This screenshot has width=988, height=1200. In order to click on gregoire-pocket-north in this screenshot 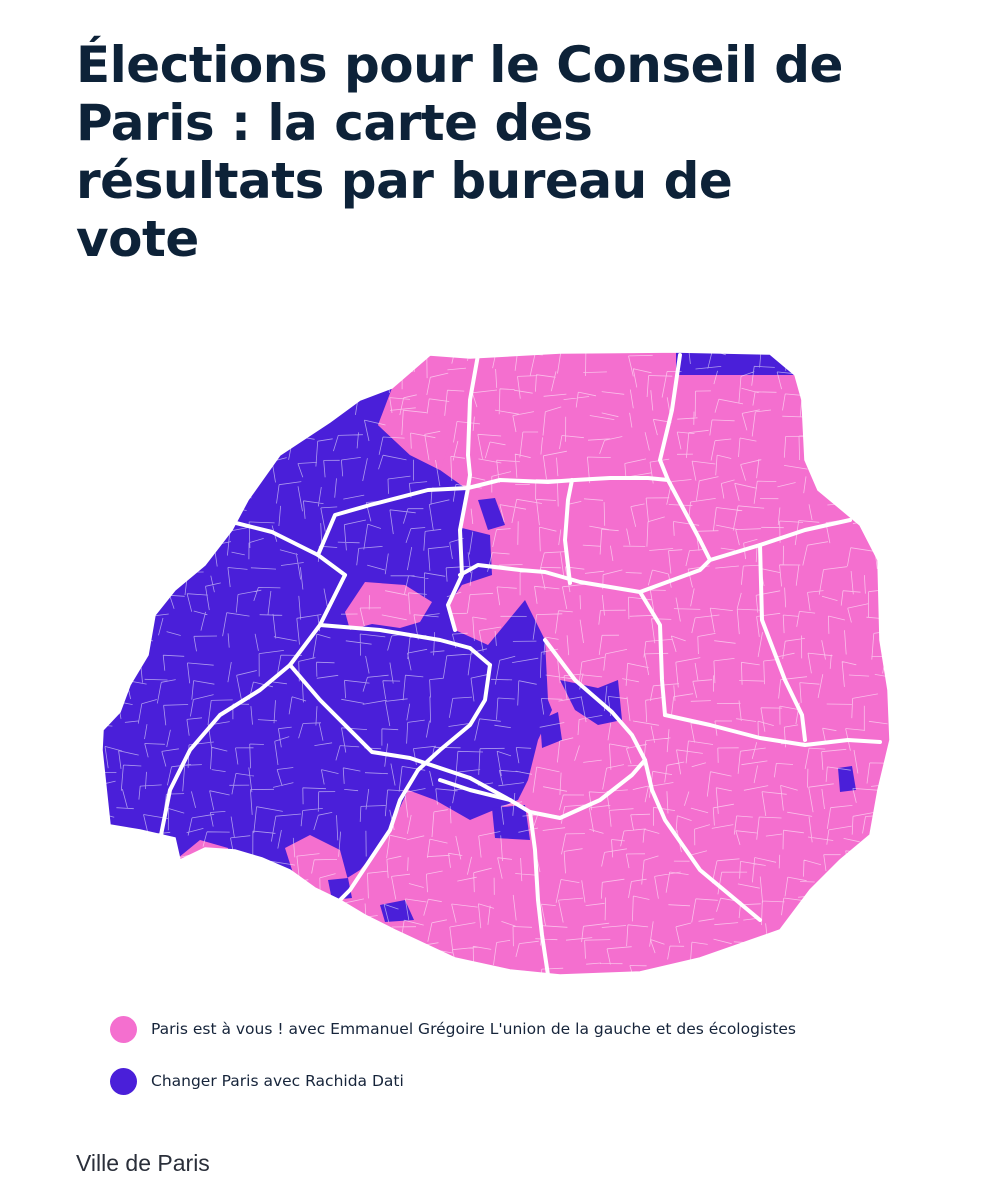, I will do `click(416, 437)`.